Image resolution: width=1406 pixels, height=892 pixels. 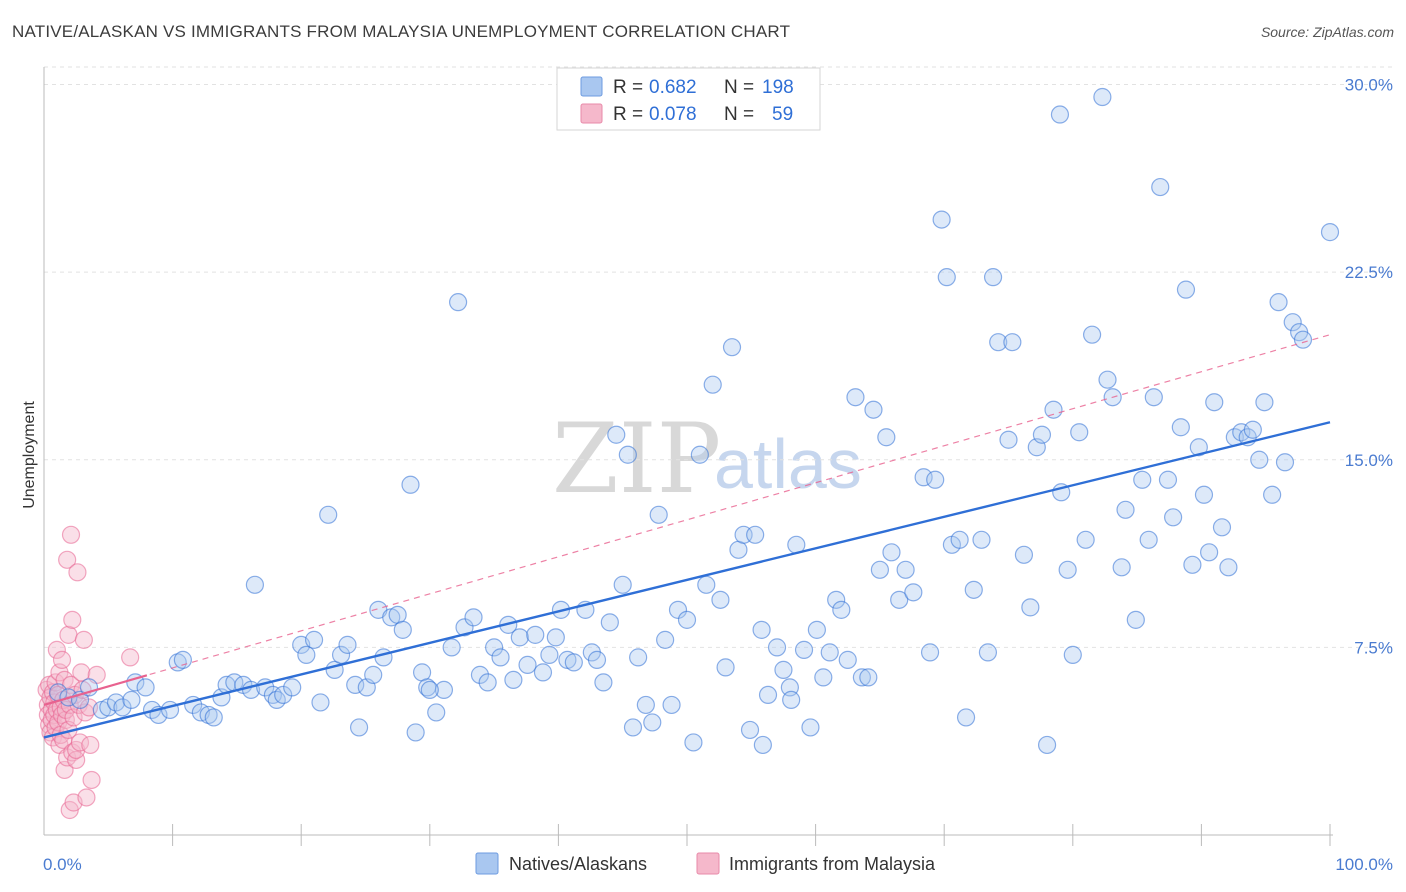 I want to click on legend-r-value-2: 0.078, so click(x=673, y=114).